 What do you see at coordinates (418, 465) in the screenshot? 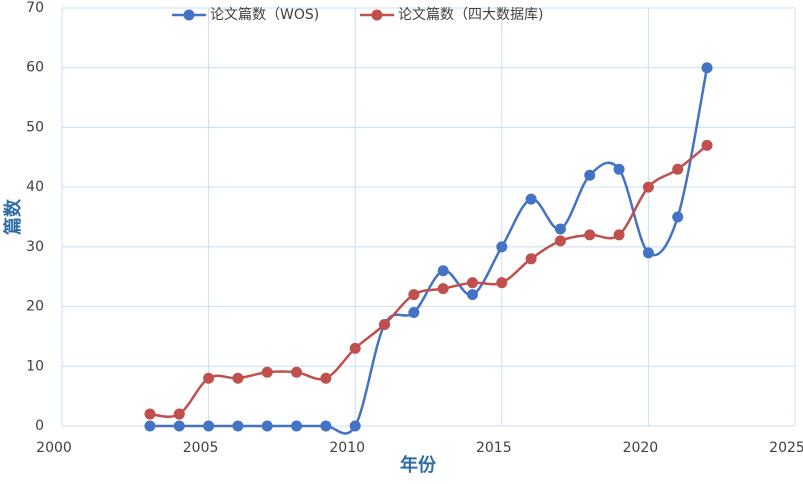
I see `x-axis-label: 年份` at bounding box center [418, 465].